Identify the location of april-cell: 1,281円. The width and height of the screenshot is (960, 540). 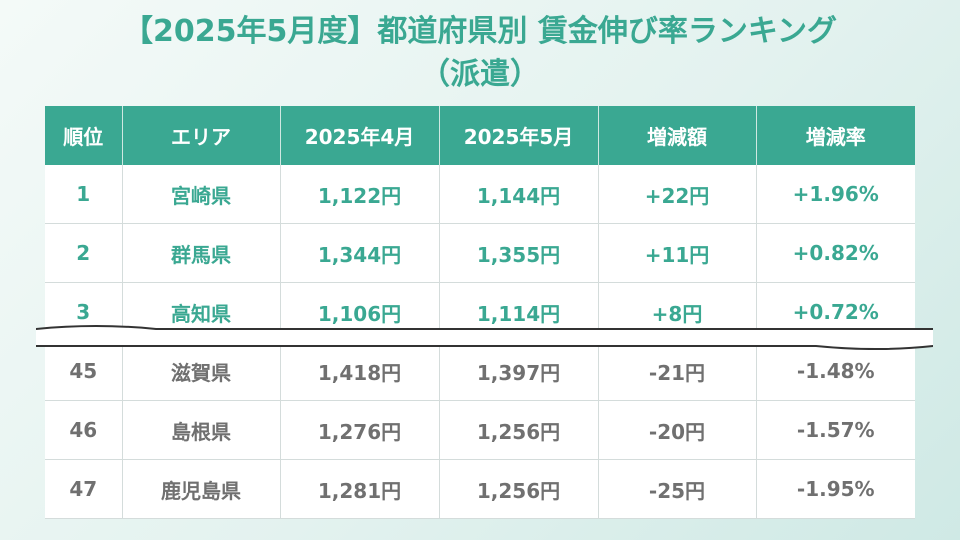
(359, 489).